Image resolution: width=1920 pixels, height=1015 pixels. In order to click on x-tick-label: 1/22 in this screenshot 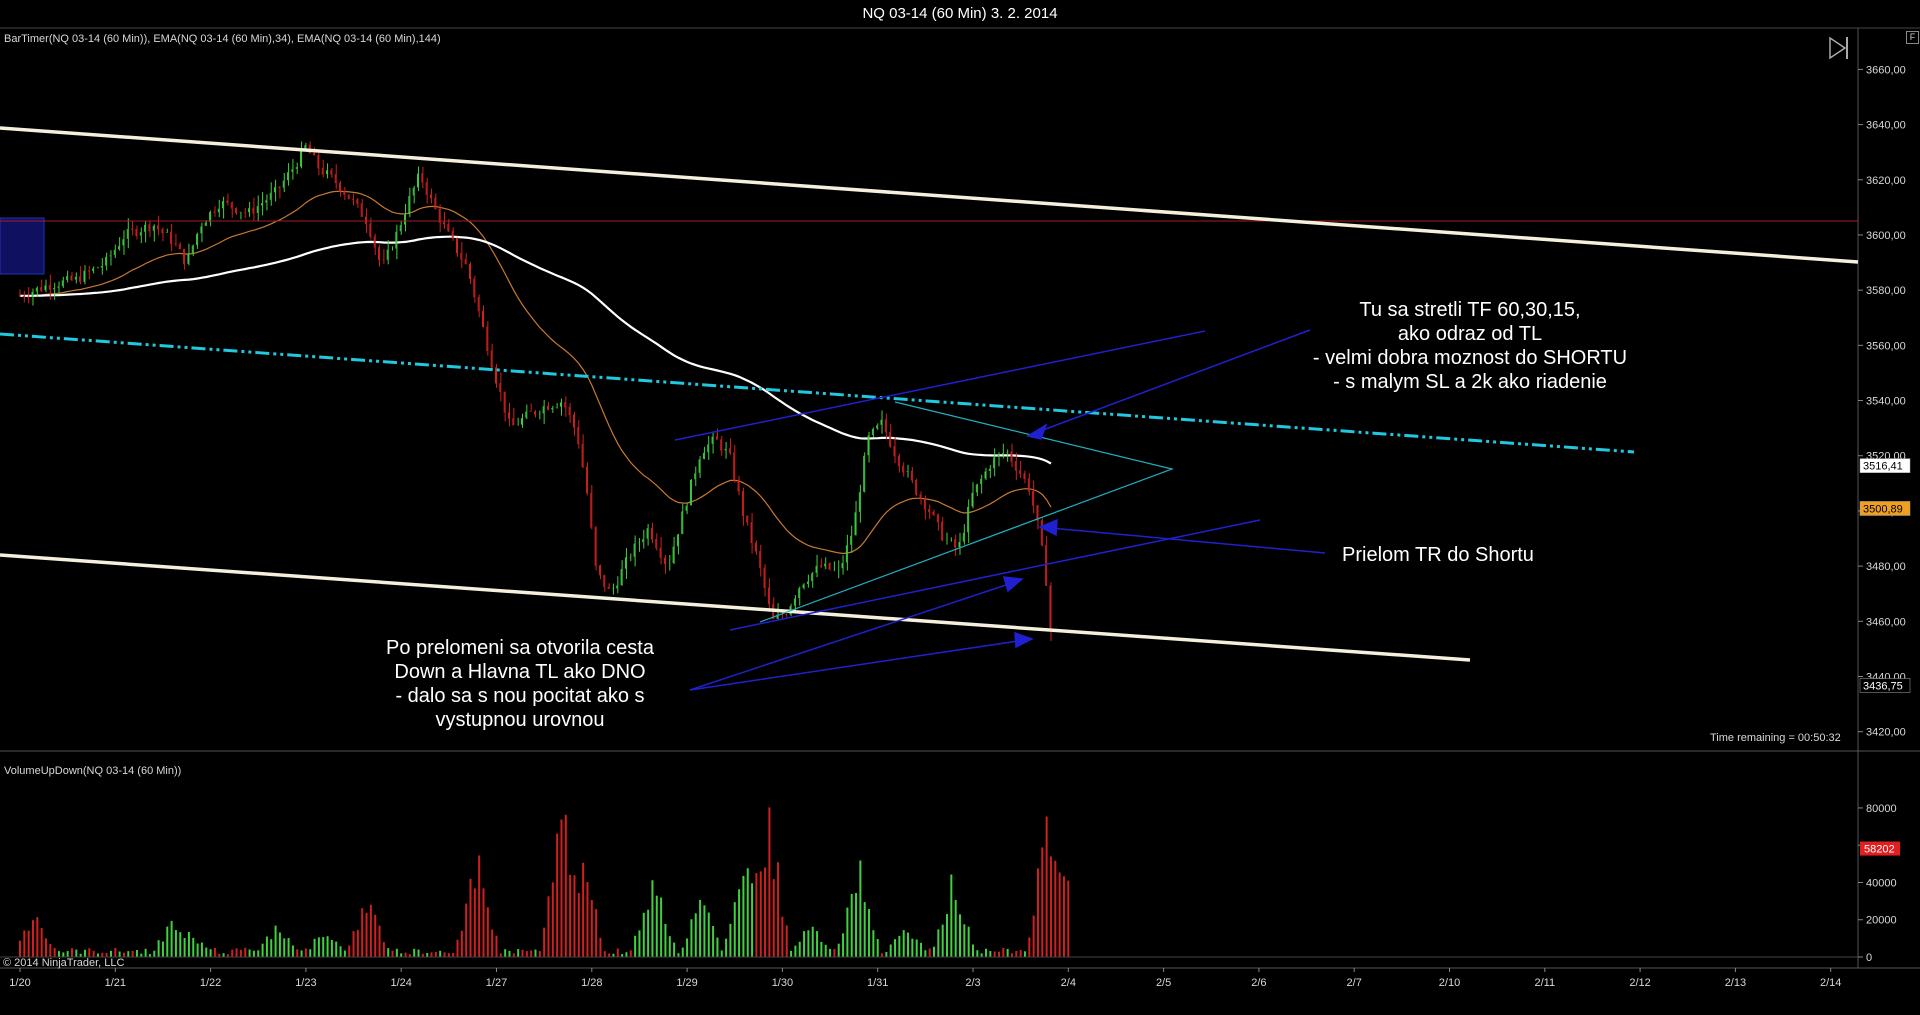, I will do `click(210, 983)`.